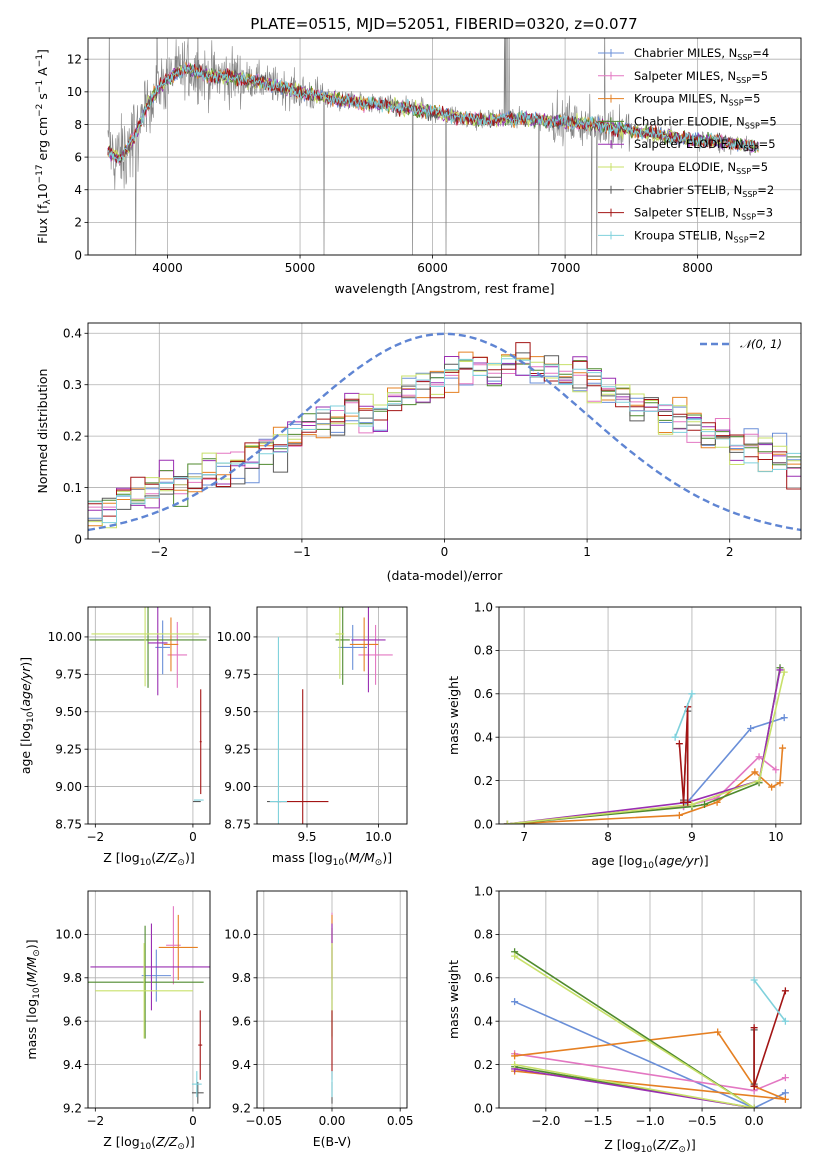 The width and height of the screenshot is (819, 1170). Describe the element at coordinates (705, 122) in the screenshot. I see `legend-label: Chabrier ELODIE, NSSP=5` at that location.